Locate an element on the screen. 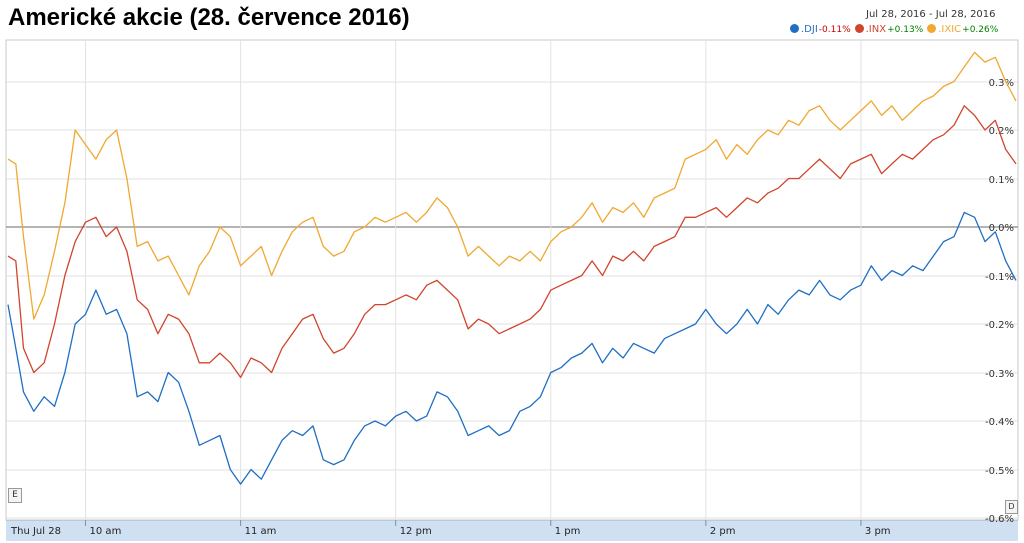  y-tick-label: -0.6% is located at coordinates (999, 519).